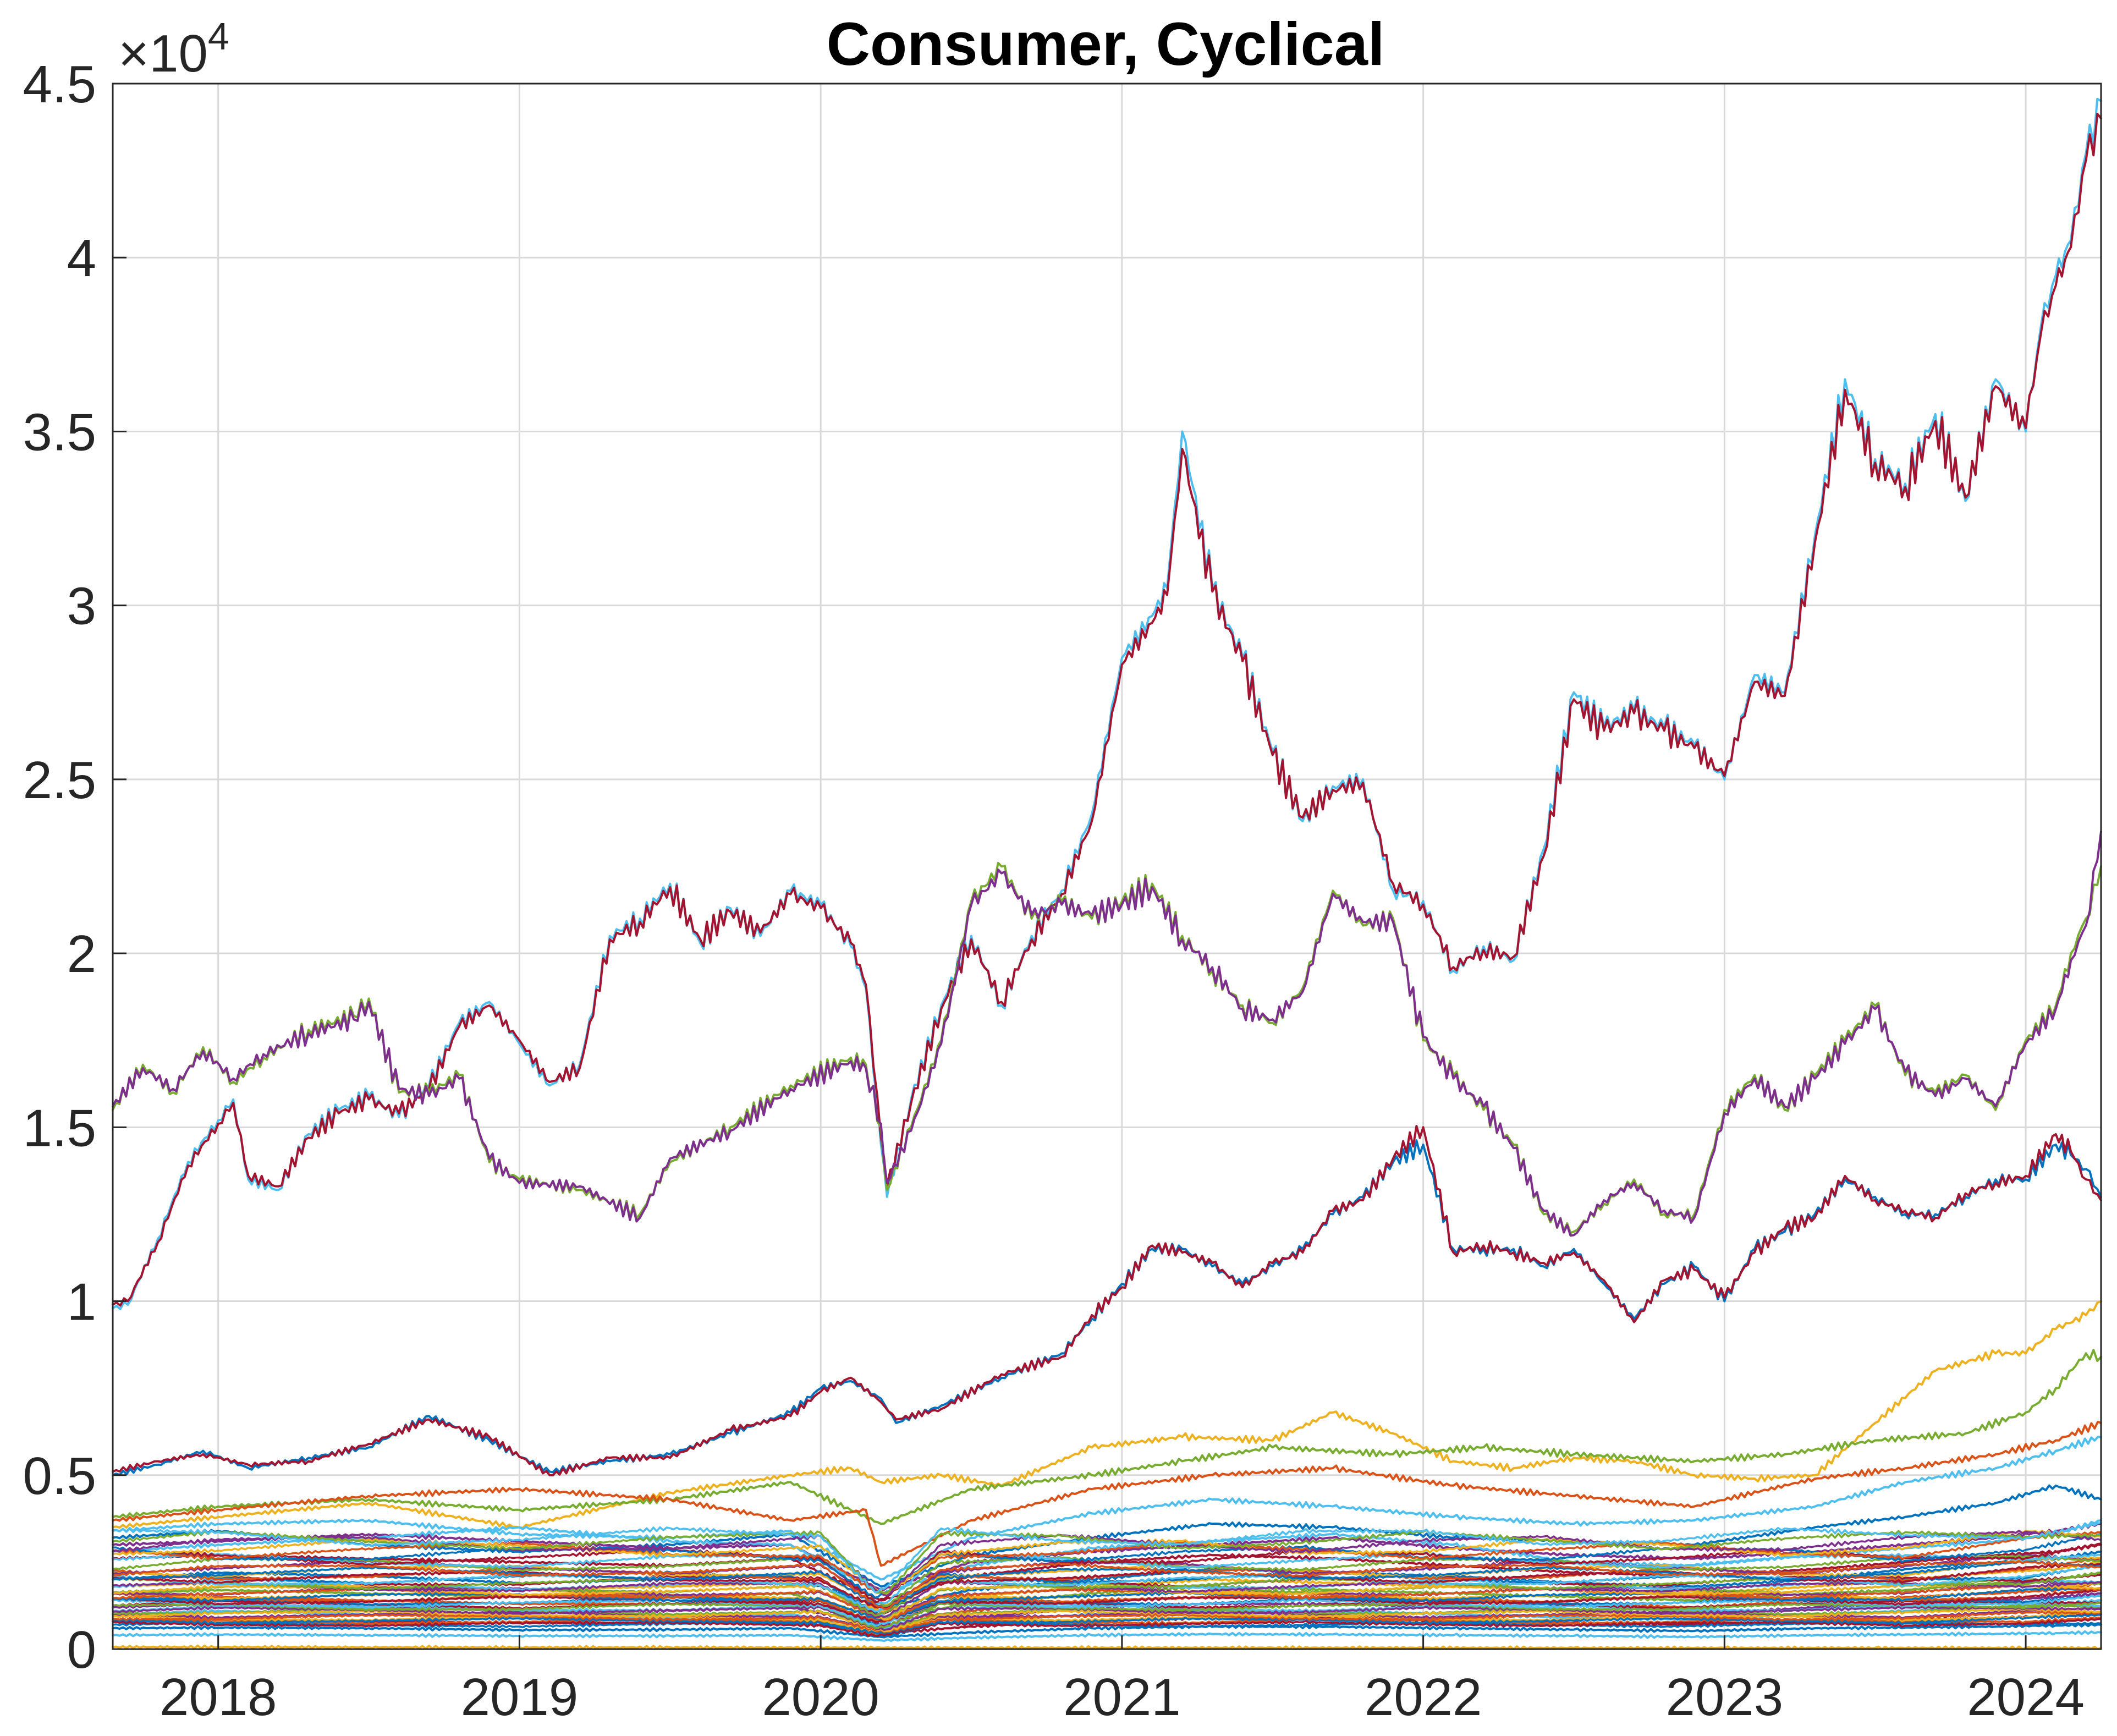 This screenshot has height=1736, width=2117. I want to click on y-tick-label: 2.5, so click(59, 780).